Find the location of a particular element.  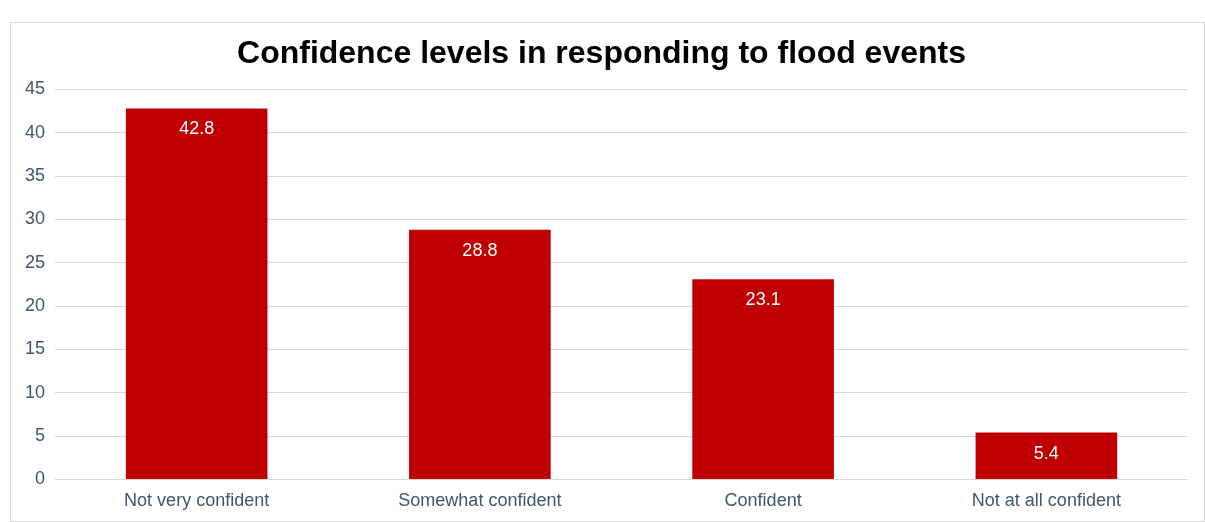

x-tick-label: Not at all confident is located at coordinates (1046, 500).